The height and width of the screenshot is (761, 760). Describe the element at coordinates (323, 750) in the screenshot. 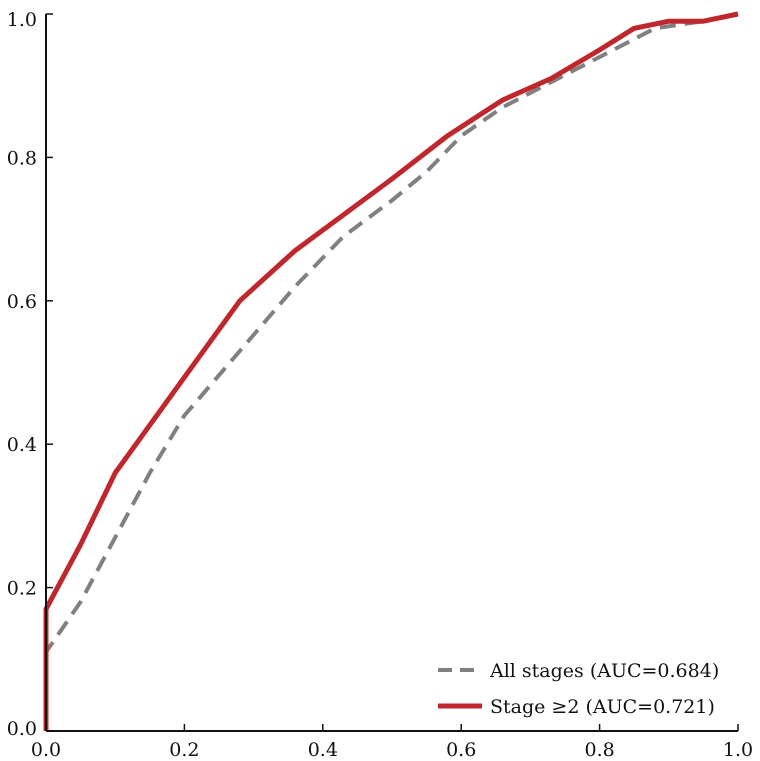

I see `x-tick-label: 0.4` at that location.